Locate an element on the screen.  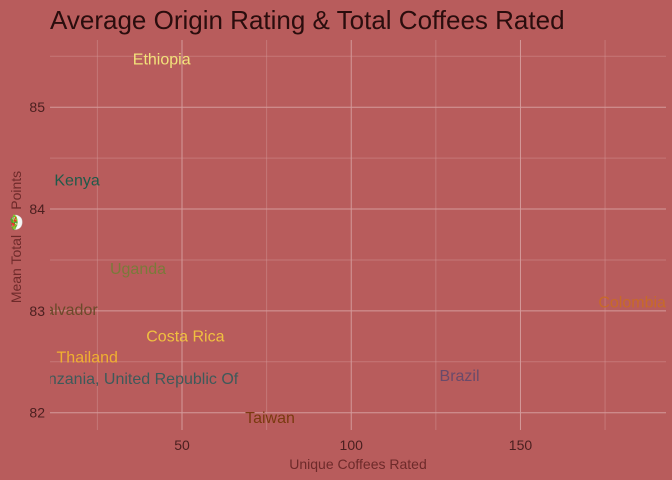
point-label-taiwan: Taiwan is located at coordinates (270, 418).